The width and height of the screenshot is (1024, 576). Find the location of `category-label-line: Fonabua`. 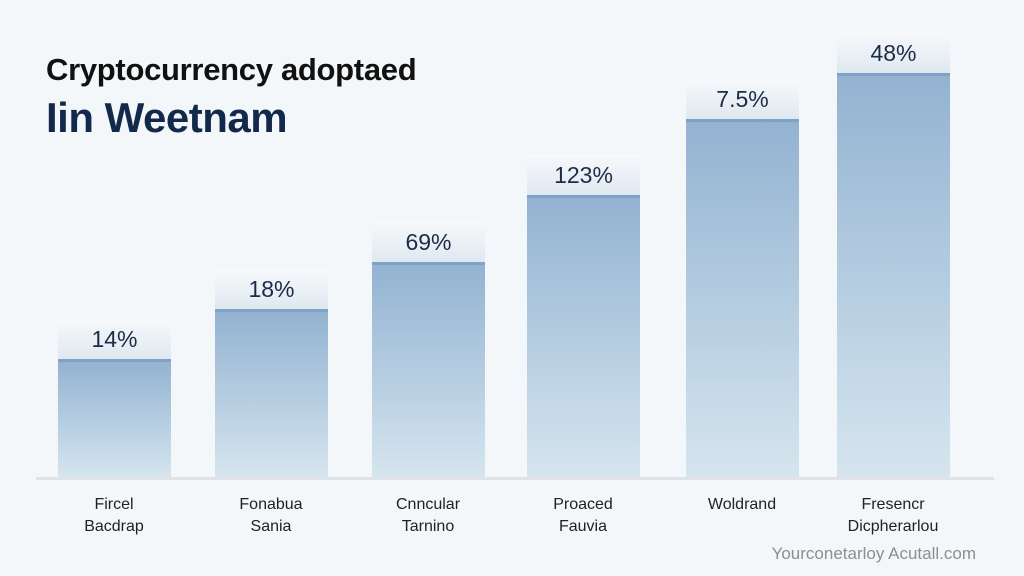

category-label-line: Fonabua is located at coordinates (271, 504).